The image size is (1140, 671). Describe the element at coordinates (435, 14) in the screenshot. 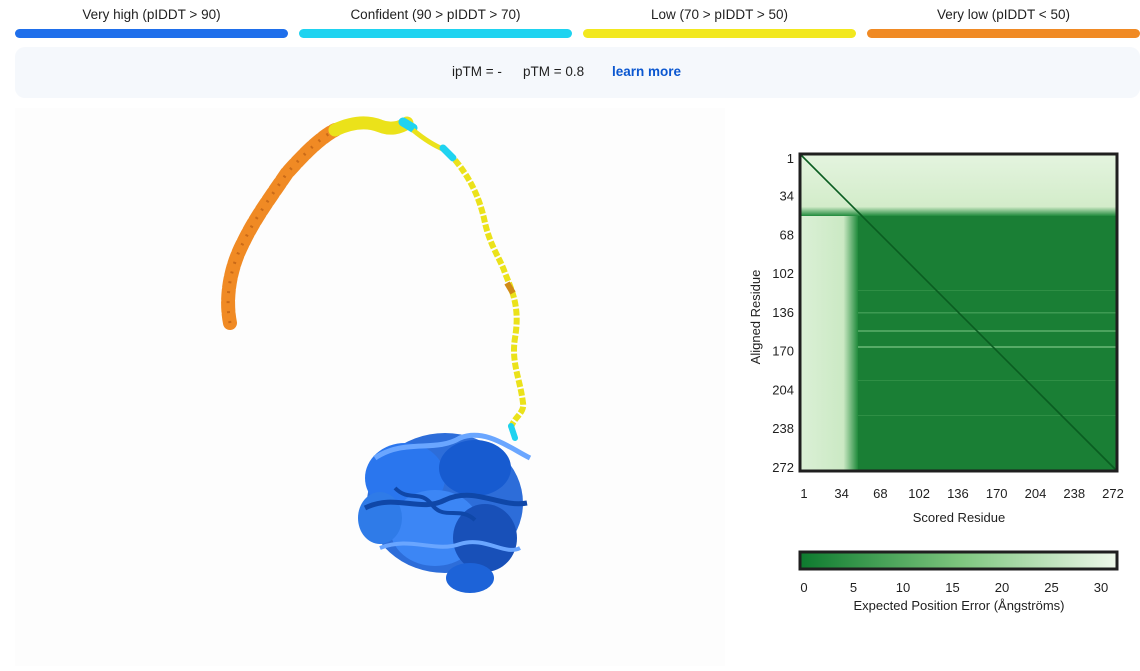

I see `legend-confident-label: Confident (90 > pIDDT > 70)` at that location.